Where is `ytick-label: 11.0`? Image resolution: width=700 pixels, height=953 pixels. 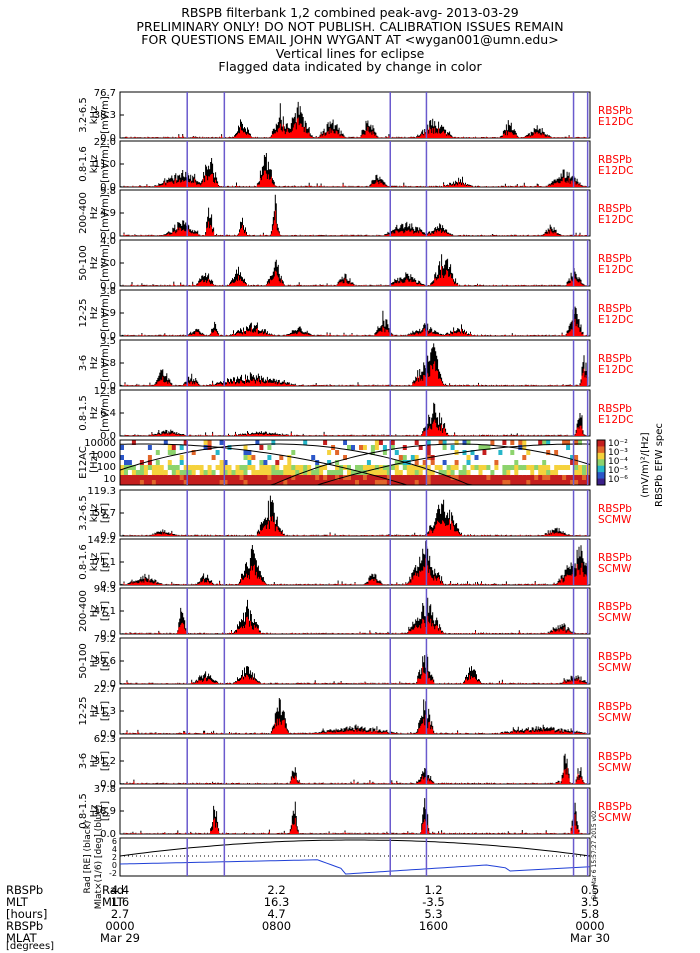
ytick-label: 11.0 is located at coordinates (105, 164).